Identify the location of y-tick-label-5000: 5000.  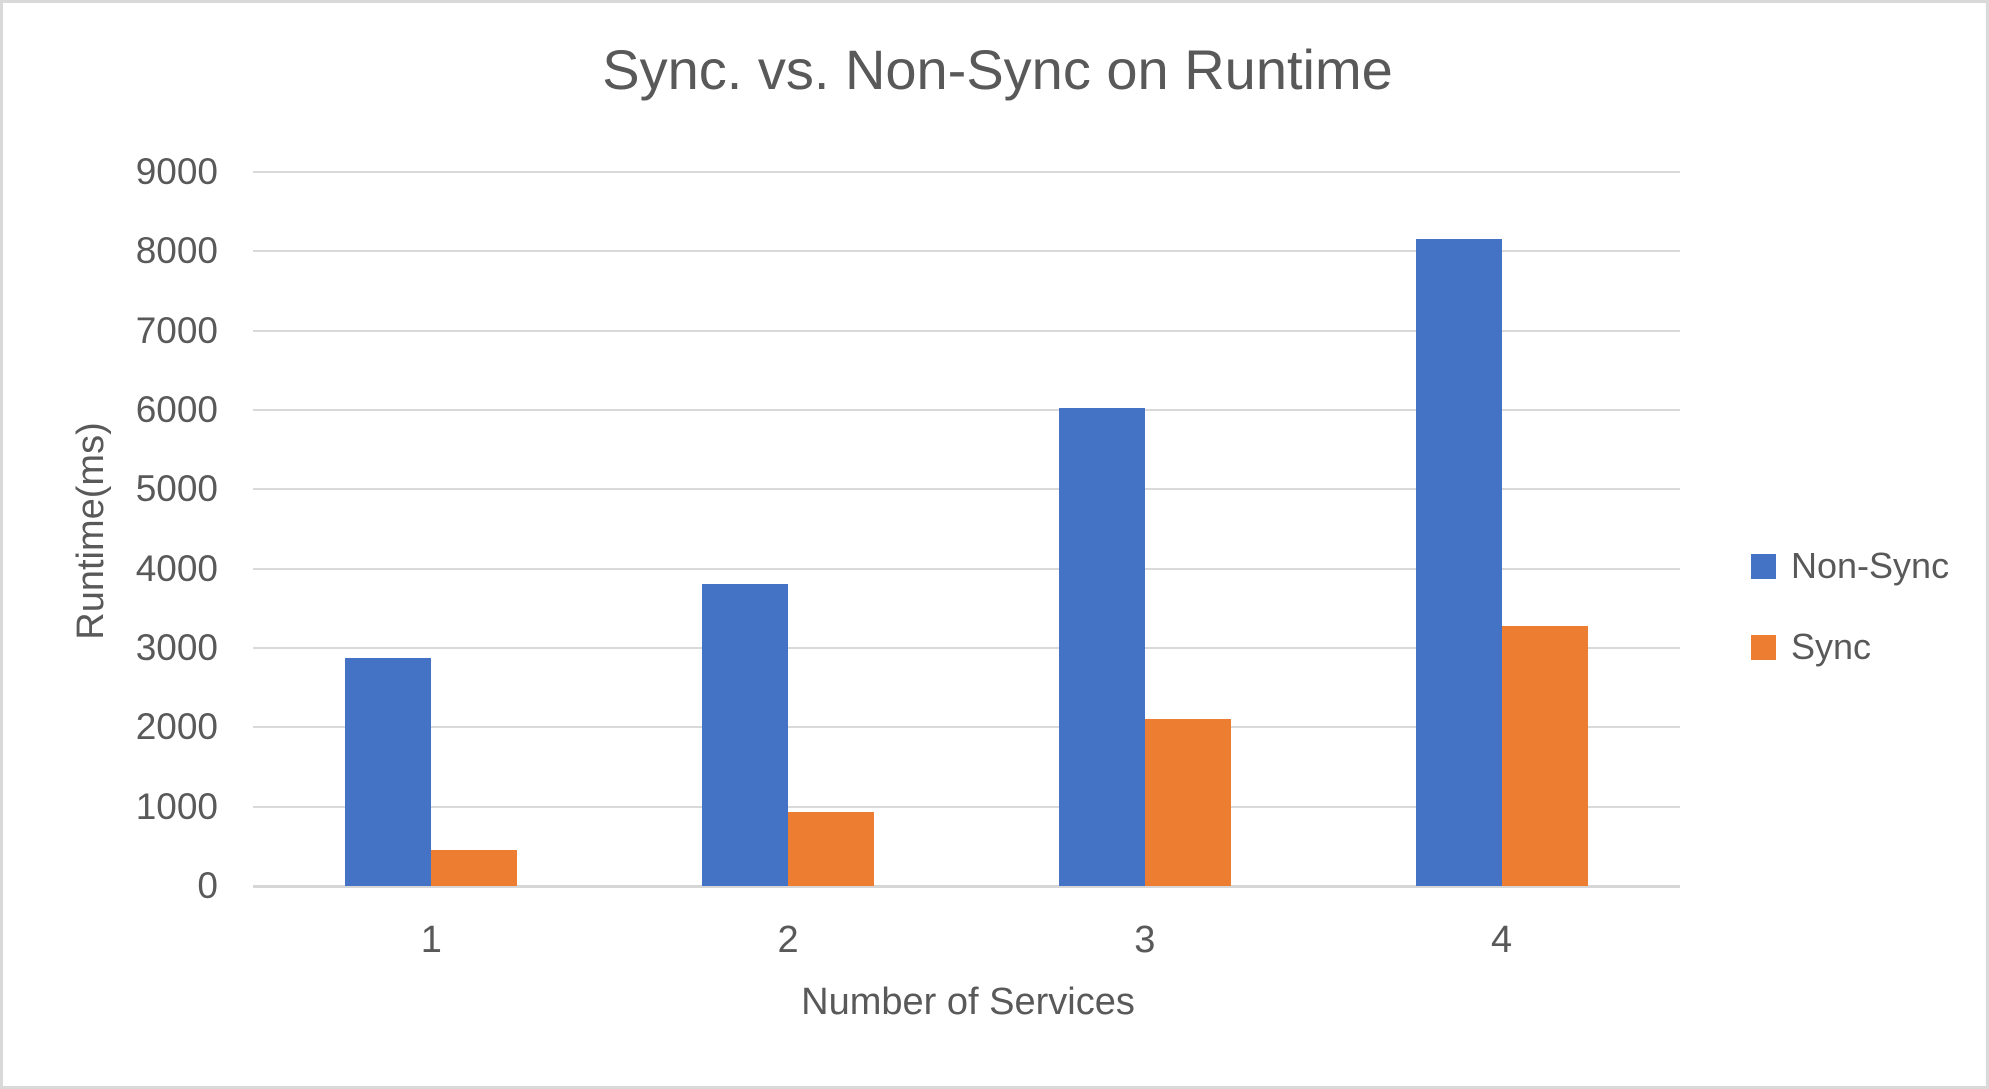
(176, 489).